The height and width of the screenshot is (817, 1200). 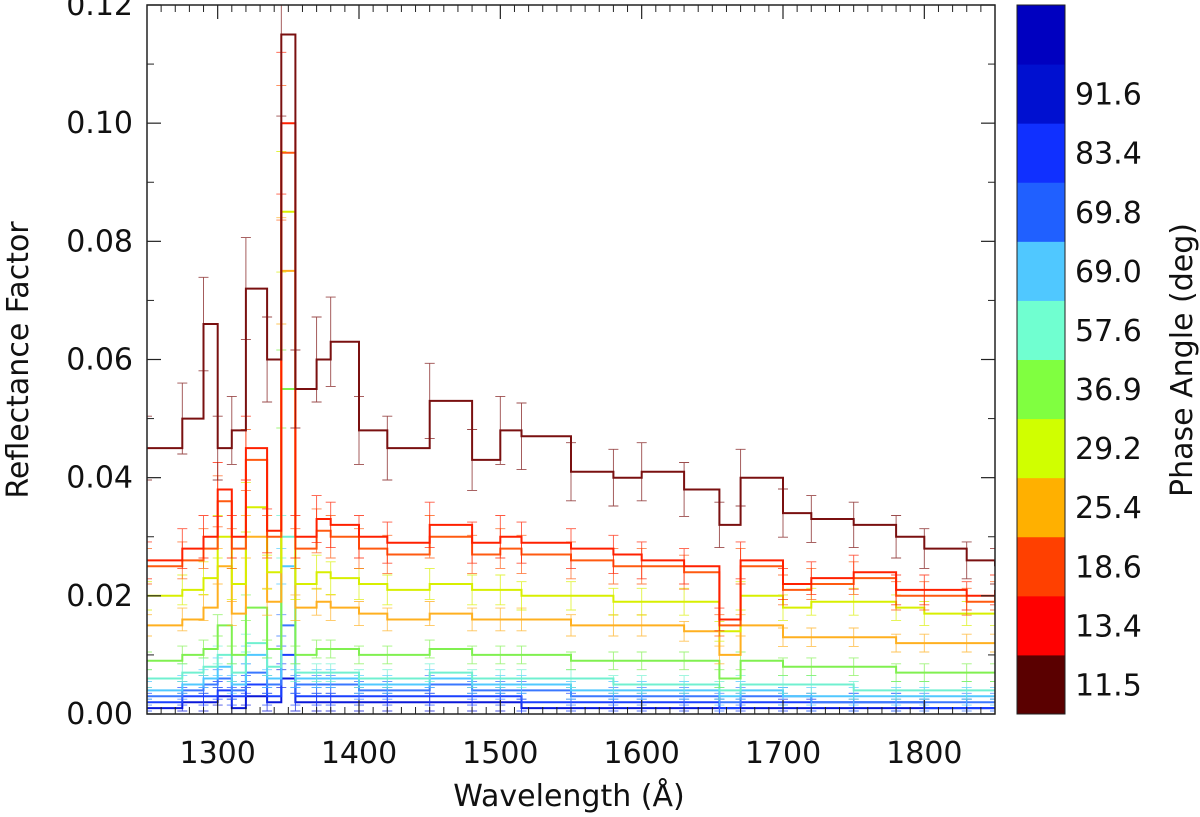 What do you see at coordinates (18, 360) in the screenshot?
I see `y-axis-title: Reflectance Factor` at bounding box center [18, 360].